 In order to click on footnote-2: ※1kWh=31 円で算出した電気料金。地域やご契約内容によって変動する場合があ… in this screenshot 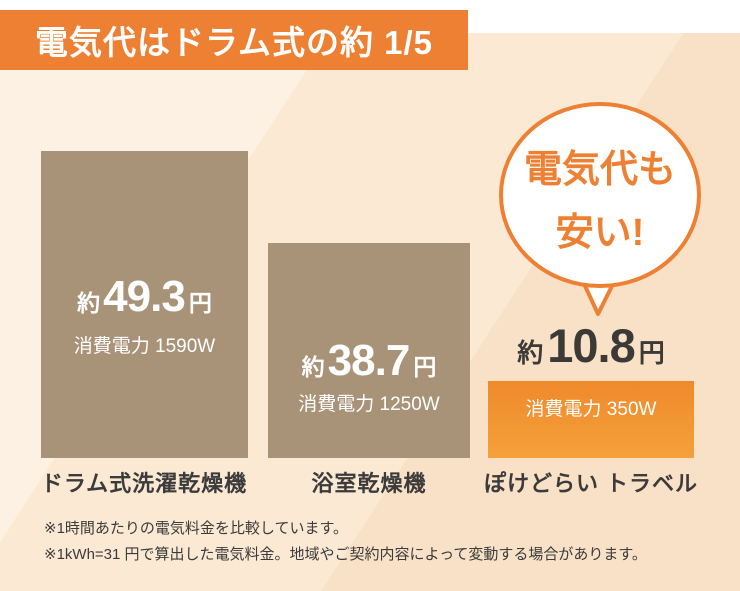, I will do `click(345, 554)`.